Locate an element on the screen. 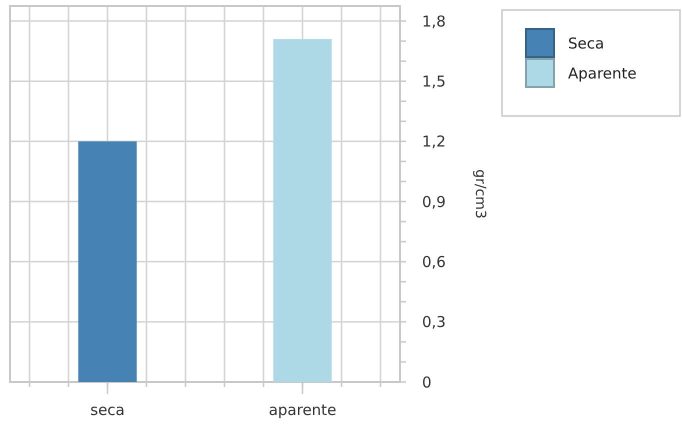 The image size is (682, 427). y-tick-label: 1,8 is located at coordinates (434, 21).